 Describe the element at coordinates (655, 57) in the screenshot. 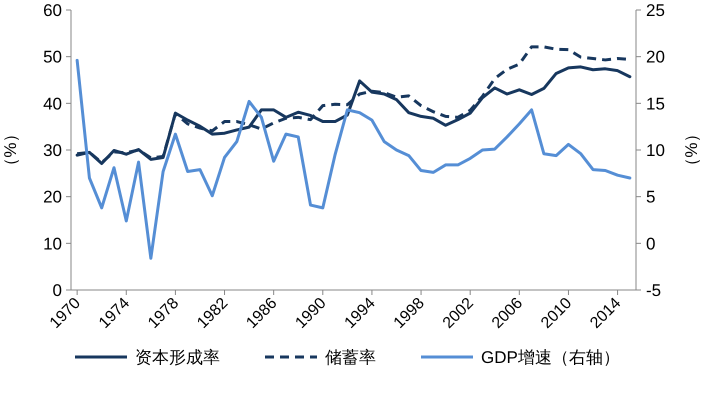

I see `y2-tick-label: 20` at that location.